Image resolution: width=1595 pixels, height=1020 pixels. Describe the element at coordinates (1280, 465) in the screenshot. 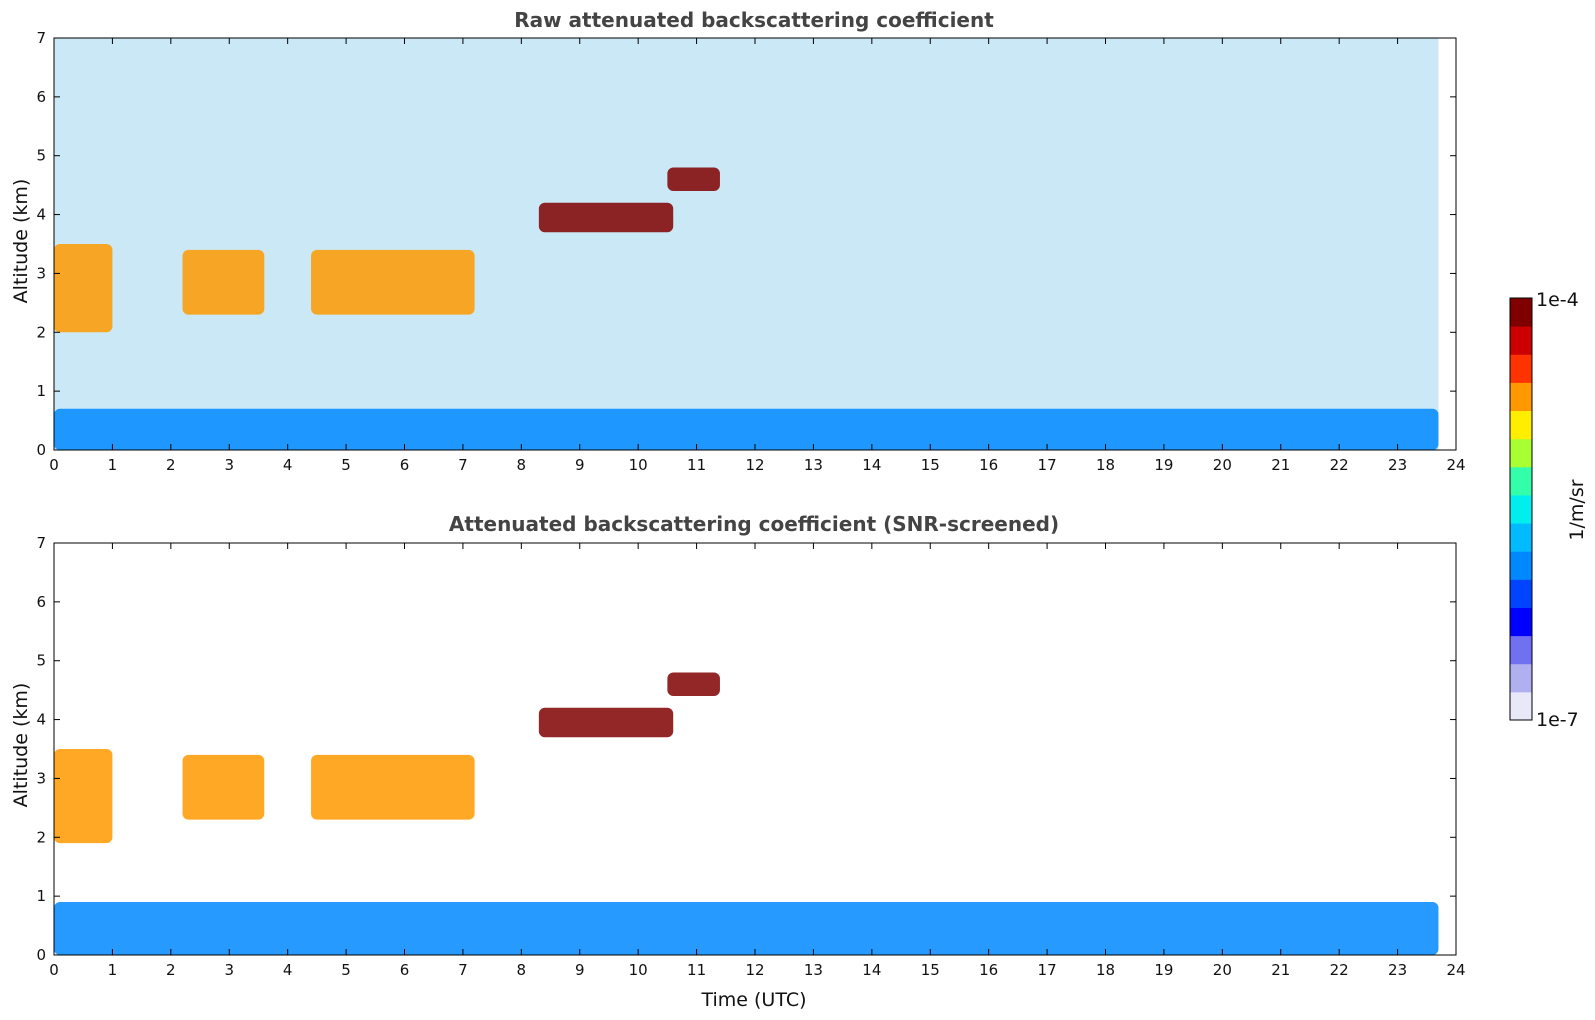

I see `x-tick-label: 21` at that location.